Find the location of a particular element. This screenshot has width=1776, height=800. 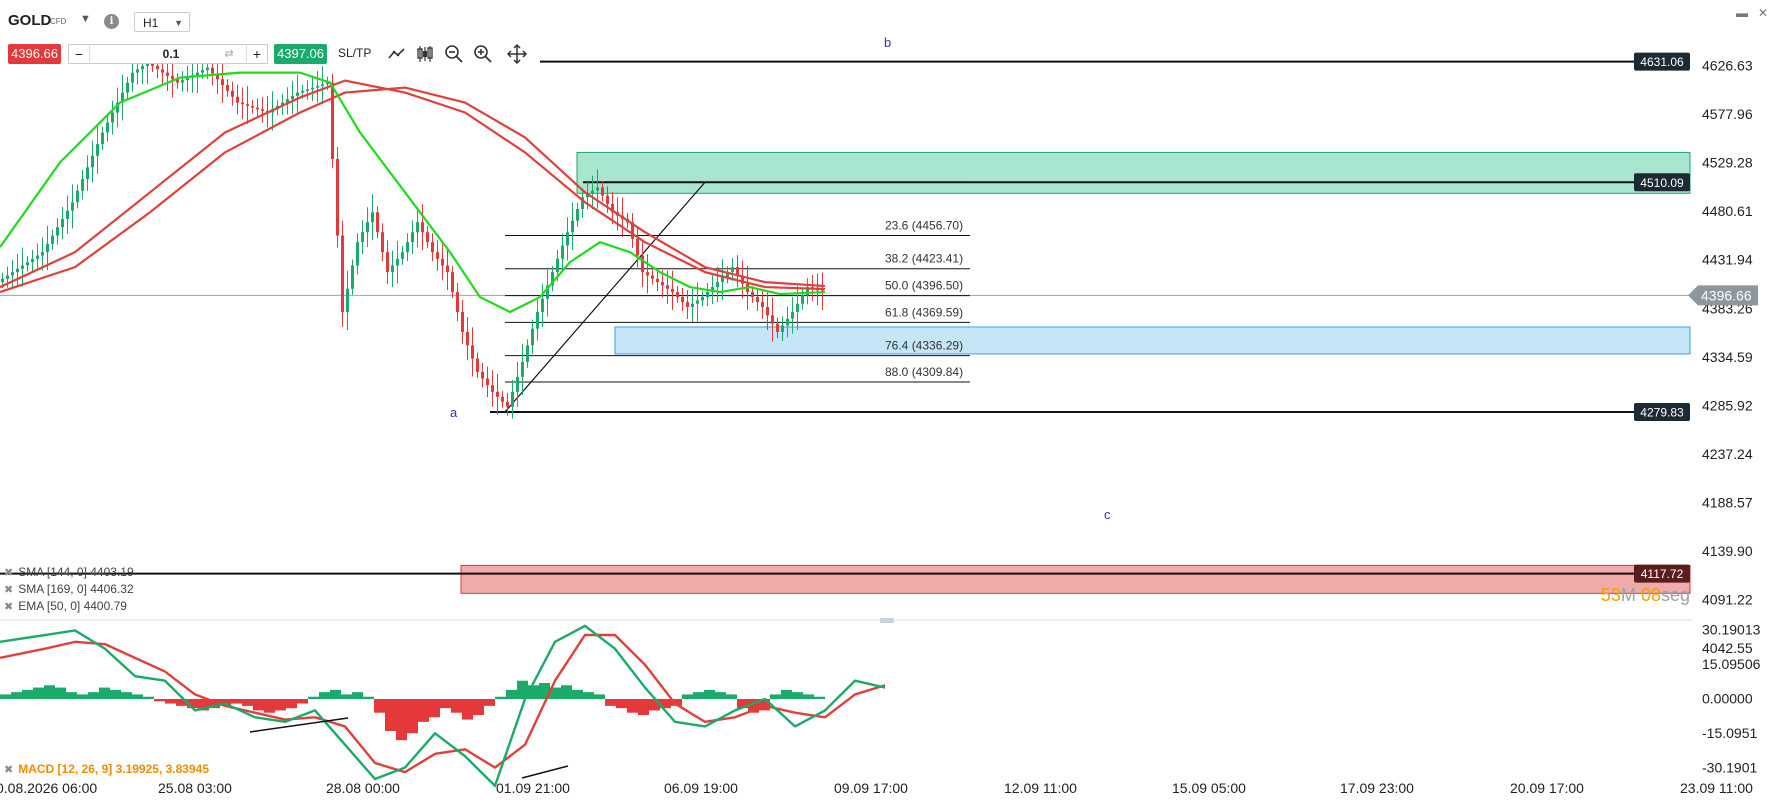

macd-axis-tick-label: 30.19013 is located at coordinates (1731, 630).